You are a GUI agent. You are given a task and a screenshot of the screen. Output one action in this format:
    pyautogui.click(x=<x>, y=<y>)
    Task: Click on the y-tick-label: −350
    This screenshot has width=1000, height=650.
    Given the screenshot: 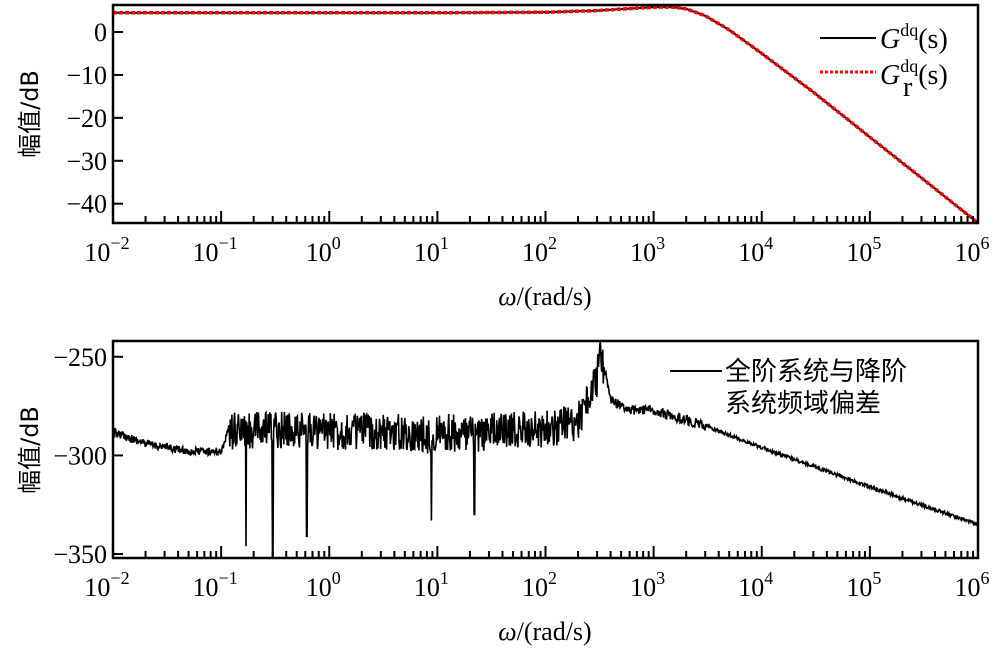 What is the action you would take?
    pyautogui.click(x=80, y=554)
    